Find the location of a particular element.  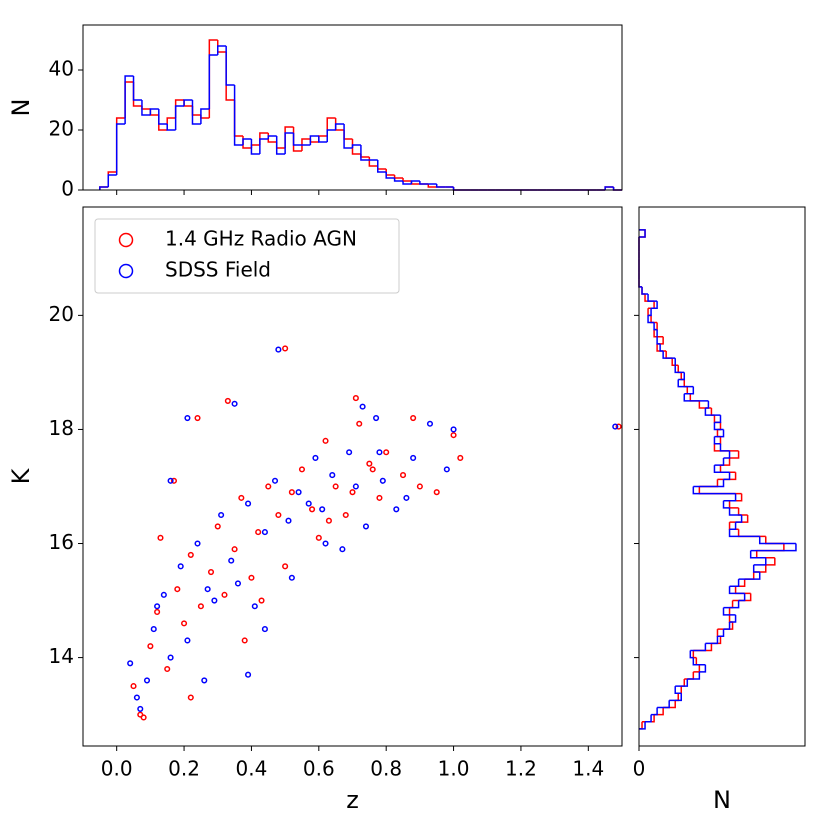

x-tick-label: 0.8 is located at coordinates (386, 769).